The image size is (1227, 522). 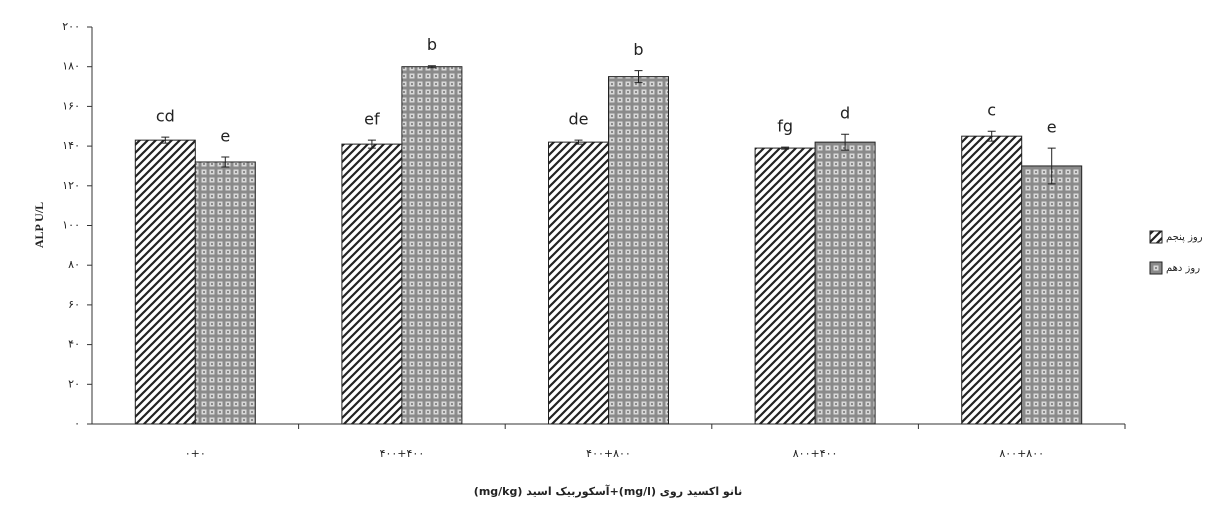 I want to click on x-tick-label: ۰+۰, so click(x=195, y=453).